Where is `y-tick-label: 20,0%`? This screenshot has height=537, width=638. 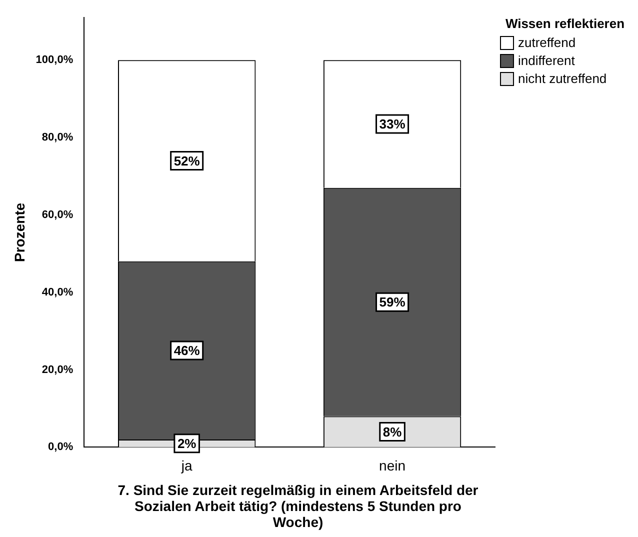
y-tick-label: 20,0% is located at coordinates (58, 370).